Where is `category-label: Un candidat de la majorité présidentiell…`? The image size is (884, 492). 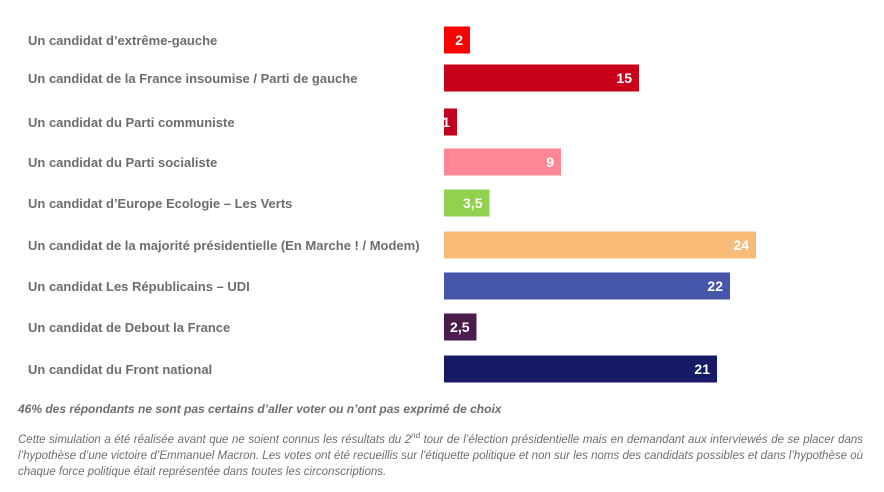
category-label: Un candidat de la majorité présidentiell… is located at coordinates (224, 245).